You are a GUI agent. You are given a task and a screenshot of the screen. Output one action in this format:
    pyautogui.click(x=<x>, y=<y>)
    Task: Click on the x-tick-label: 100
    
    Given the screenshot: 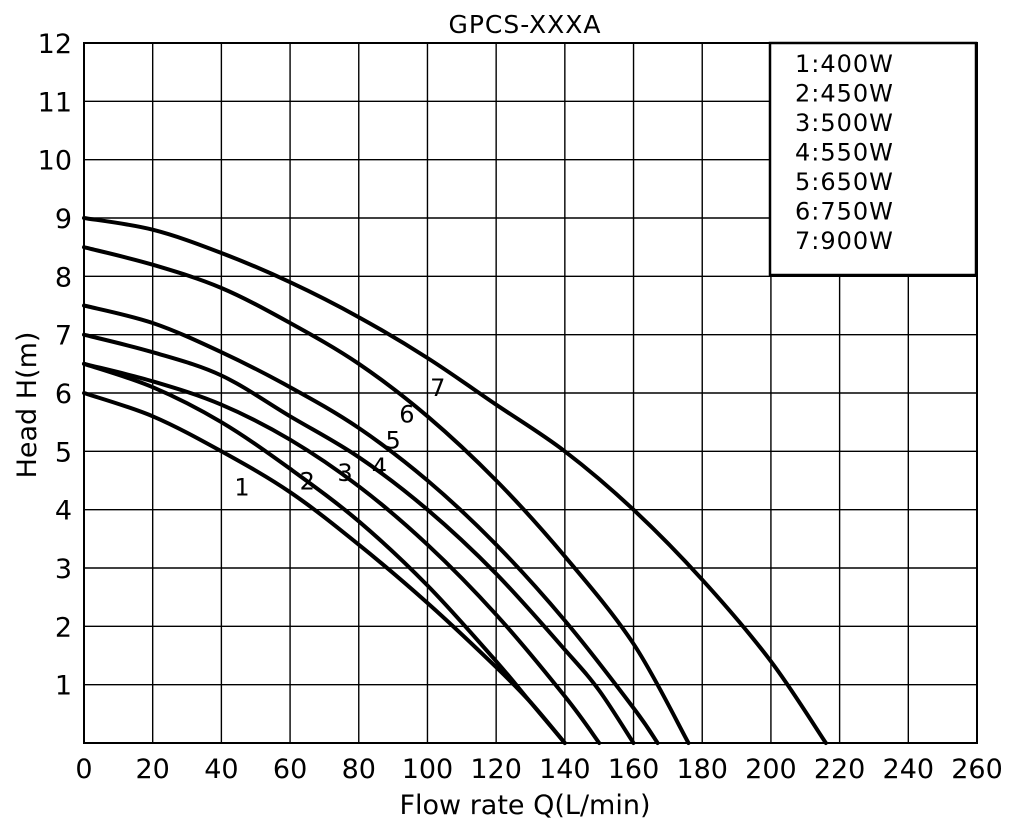 What is the action you would take?
    pyautogui.click(x=428, y=769)
    